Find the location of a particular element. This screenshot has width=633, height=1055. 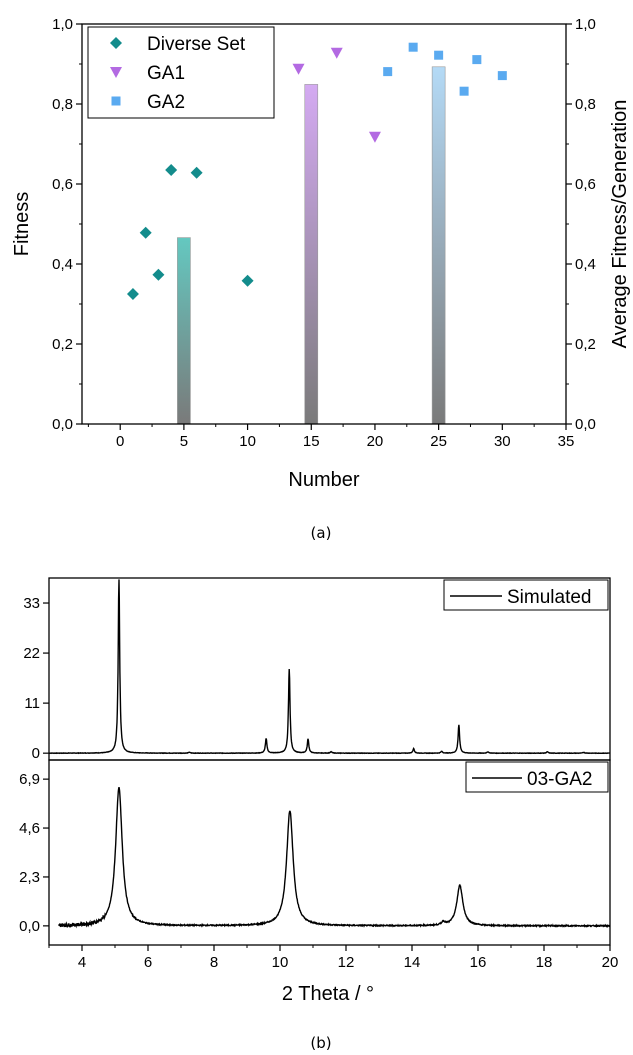

y2-tick-label: 0,6 is located at coordinates (585, 184).